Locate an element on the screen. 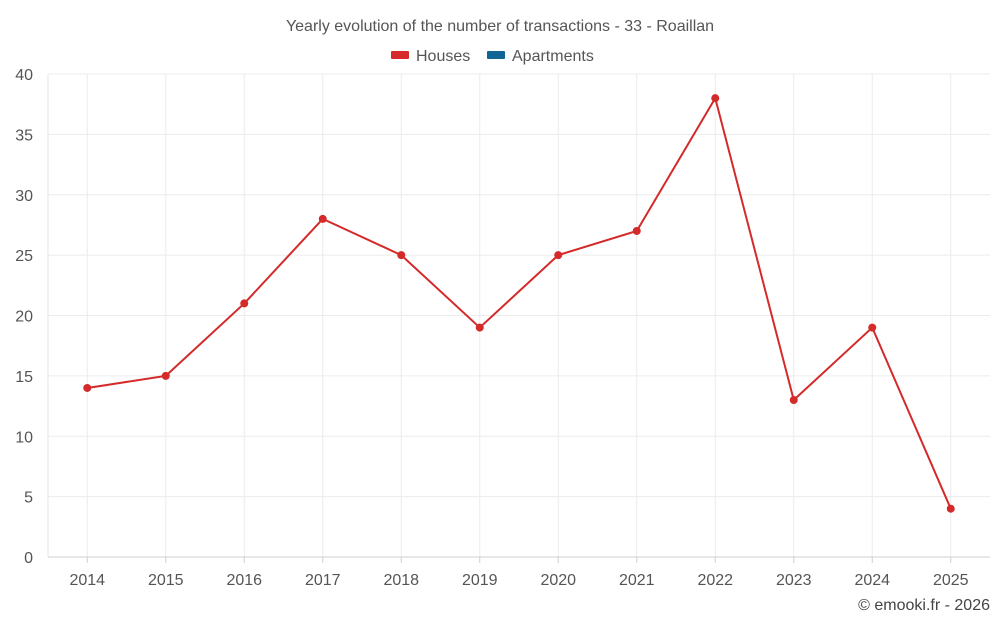  x-tick-label: 2021 is located at coordinates (637, 580).